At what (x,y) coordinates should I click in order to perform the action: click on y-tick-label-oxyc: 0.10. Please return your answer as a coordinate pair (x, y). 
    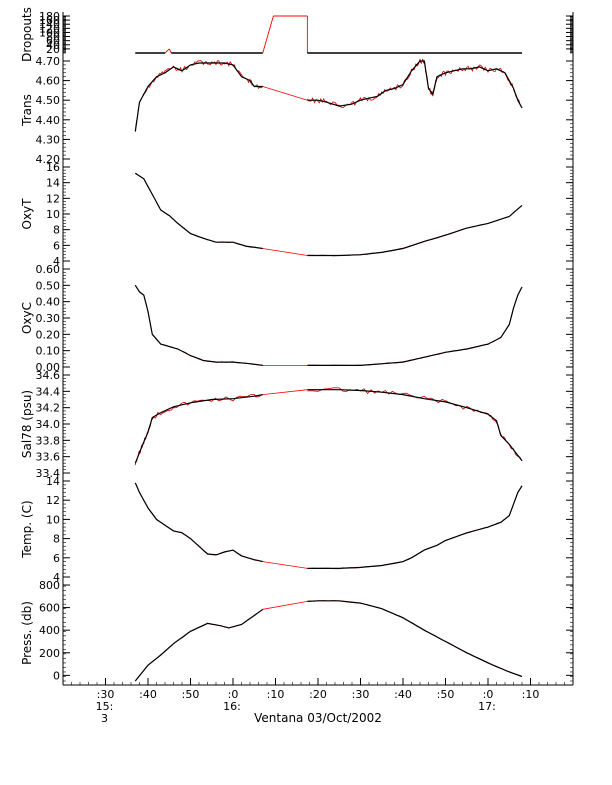
    Looking at the image, I should click on (48, 351).